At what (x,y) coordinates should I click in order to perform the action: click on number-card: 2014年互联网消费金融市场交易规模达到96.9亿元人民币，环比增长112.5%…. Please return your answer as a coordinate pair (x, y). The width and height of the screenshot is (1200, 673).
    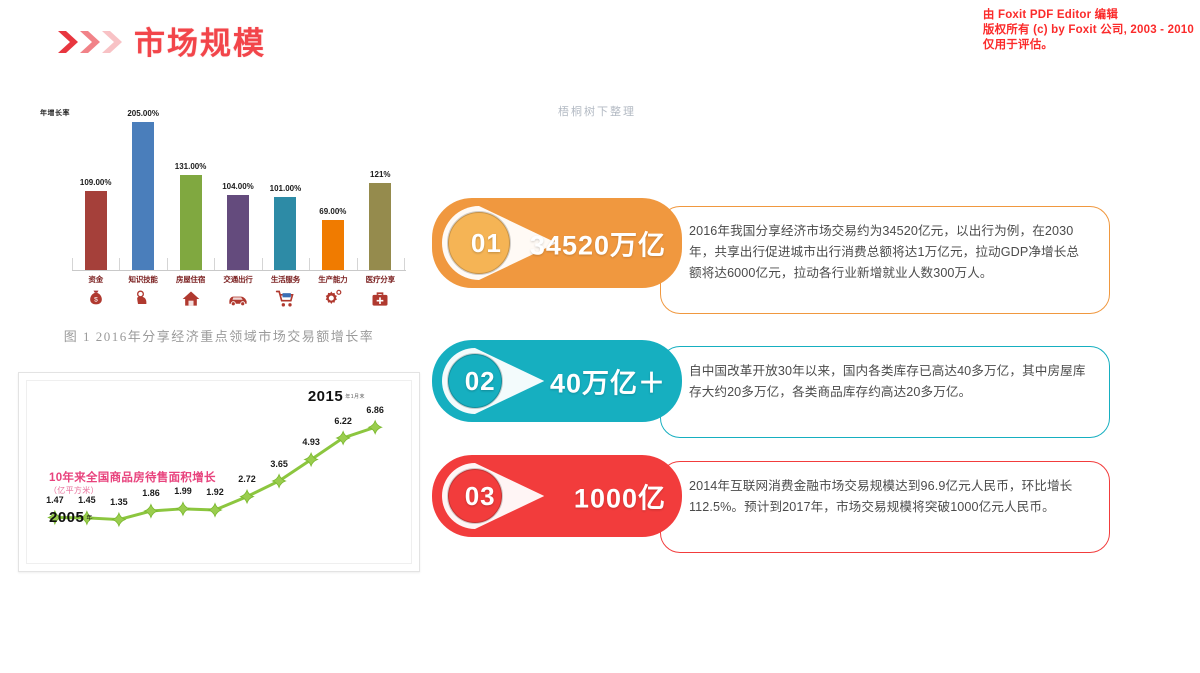
    Looking at the image, I should click on (772, 508).